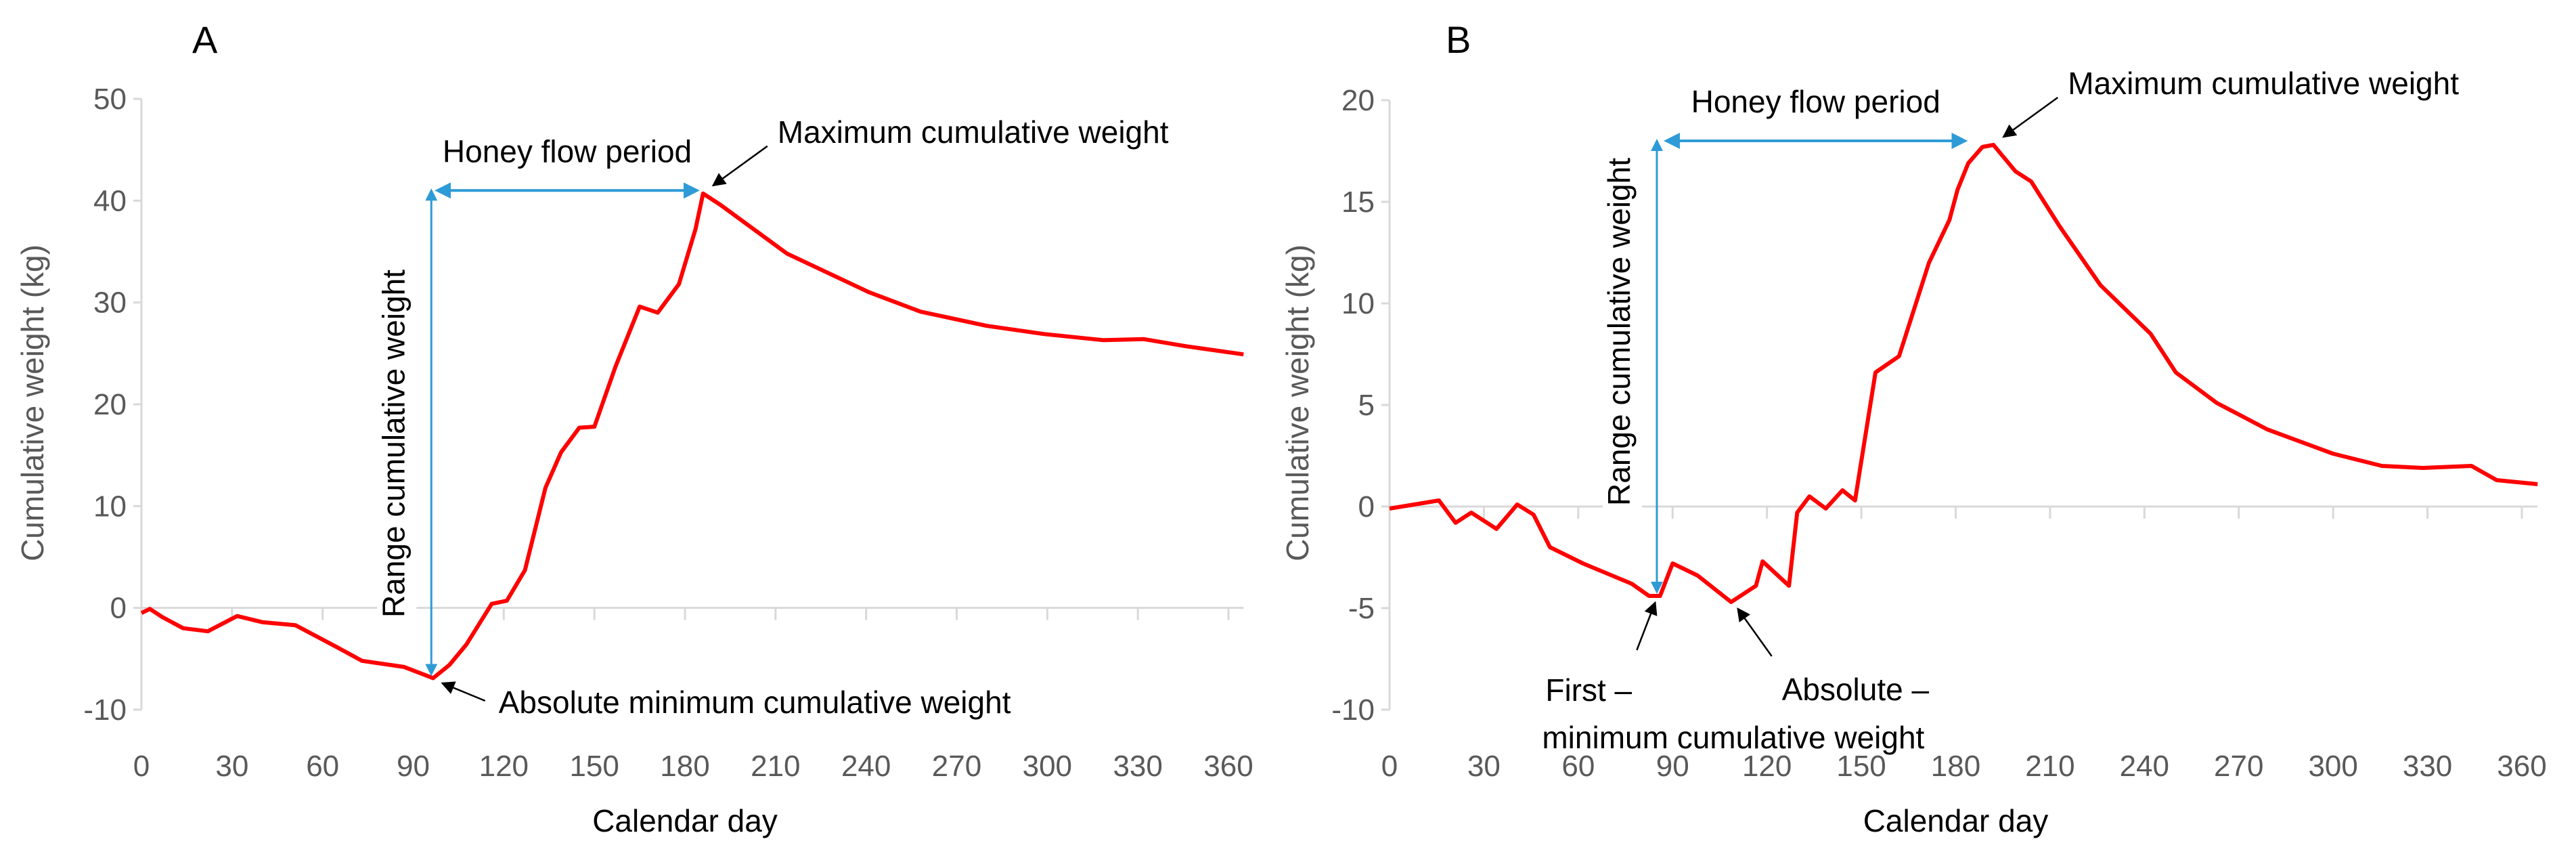 The width and height of the screenshot is (2576, 858). I want to click on minimum-label: Absolute minimum cumulative weight, so click(755, 702).